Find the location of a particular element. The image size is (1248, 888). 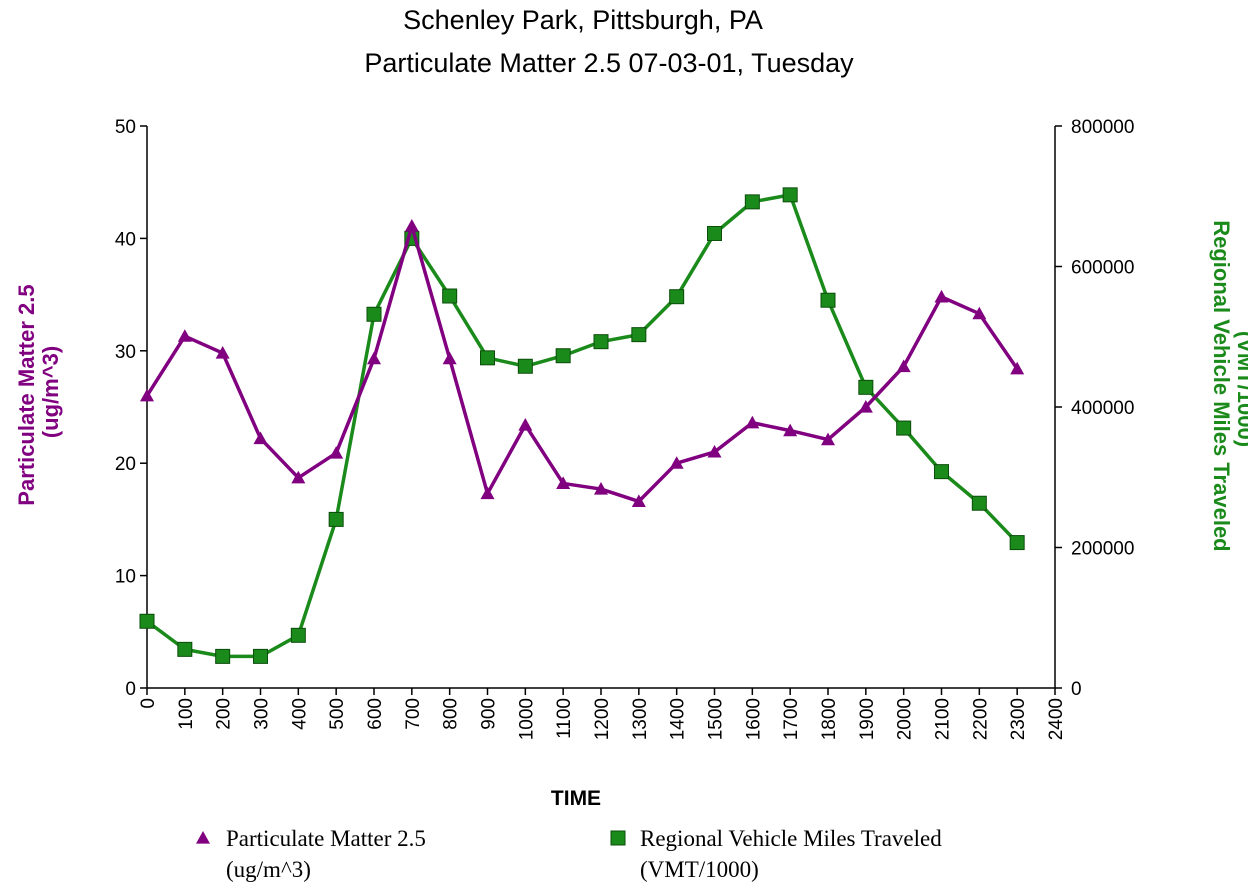

y-right-tick-label: 400000 is located at coordinates (1102, 408).